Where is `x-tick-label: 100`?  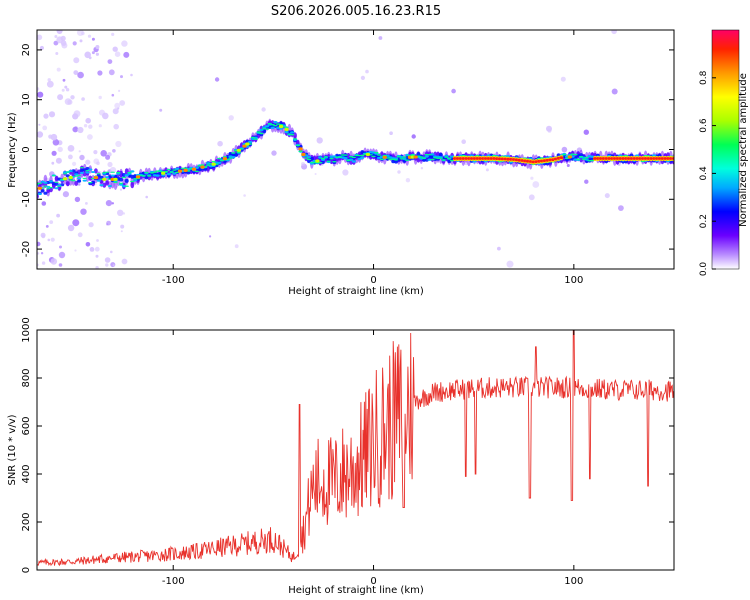 x-tick-label: 100 is located at coordinates (573, 280).